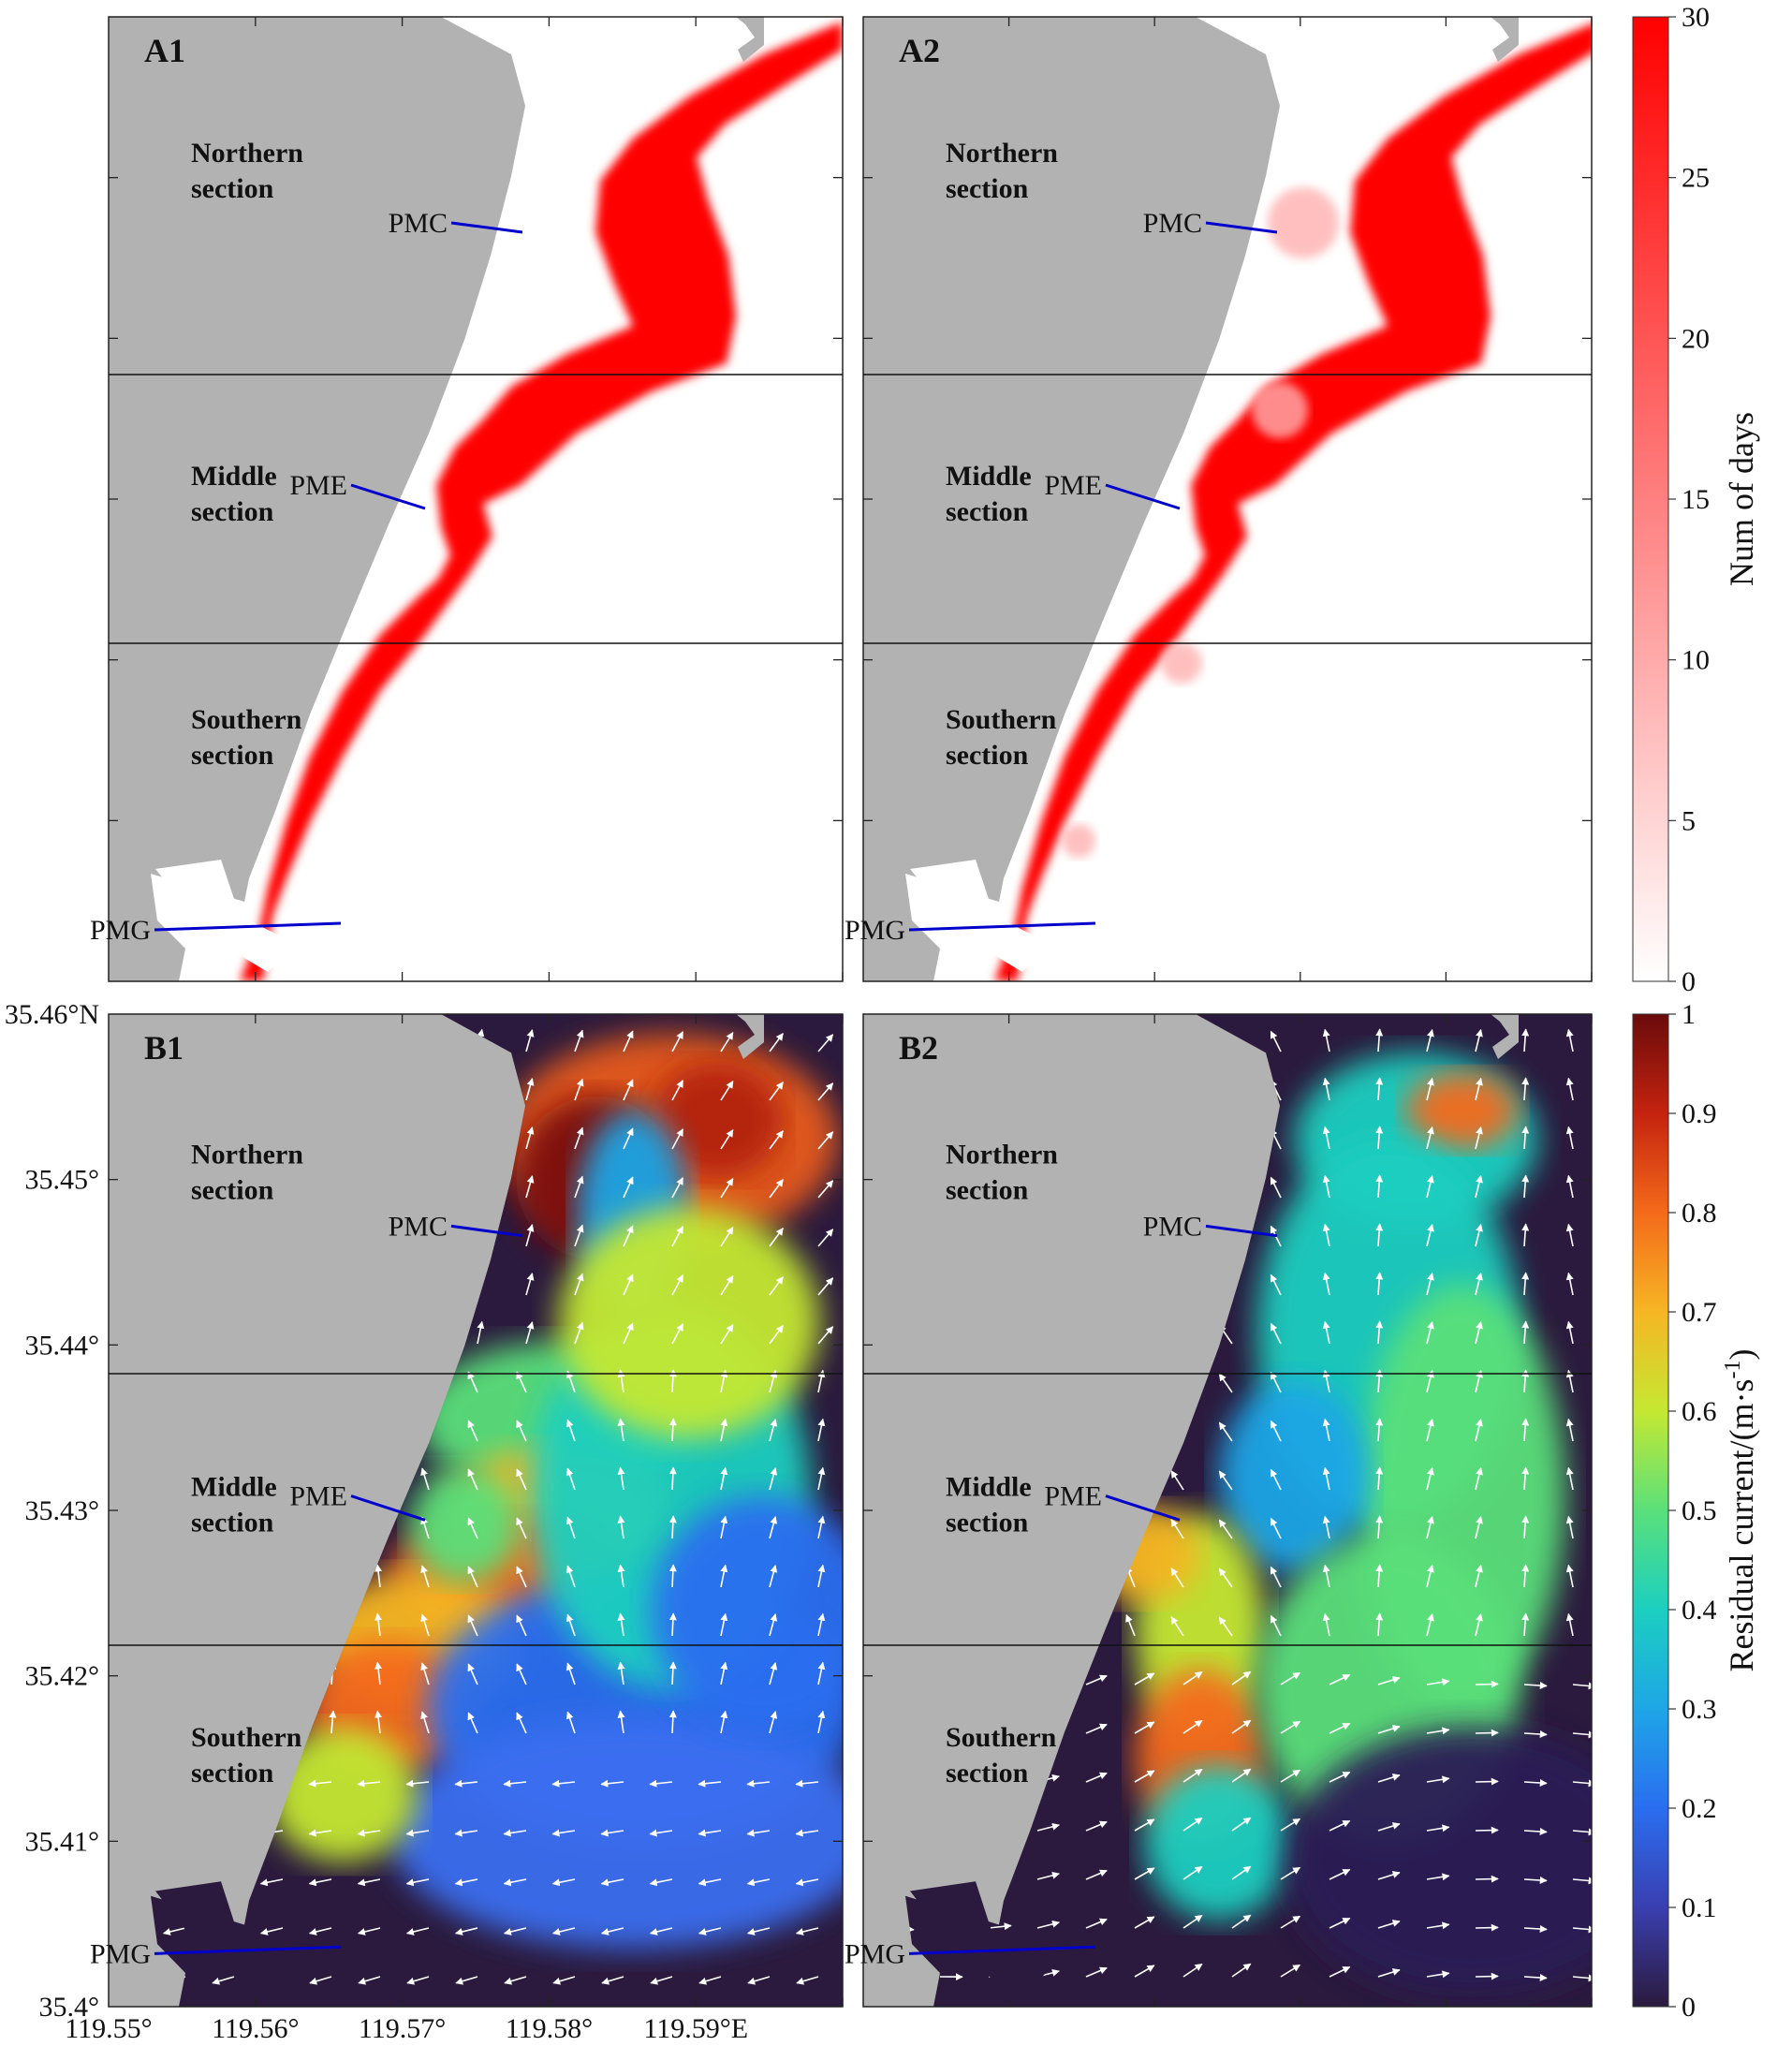 The image size is (1792, 2046). I want to click on colorbar-tick-label: 0.9, so click(1700, 1113).